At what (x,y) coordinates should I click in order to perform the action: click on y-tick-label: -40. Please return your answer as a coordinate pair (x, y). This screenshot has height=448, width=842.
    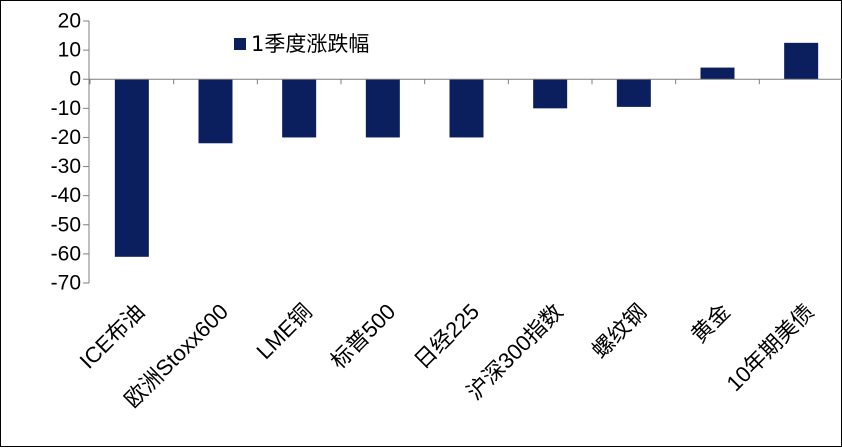
    Looking at the image, I should click on (66, 195).